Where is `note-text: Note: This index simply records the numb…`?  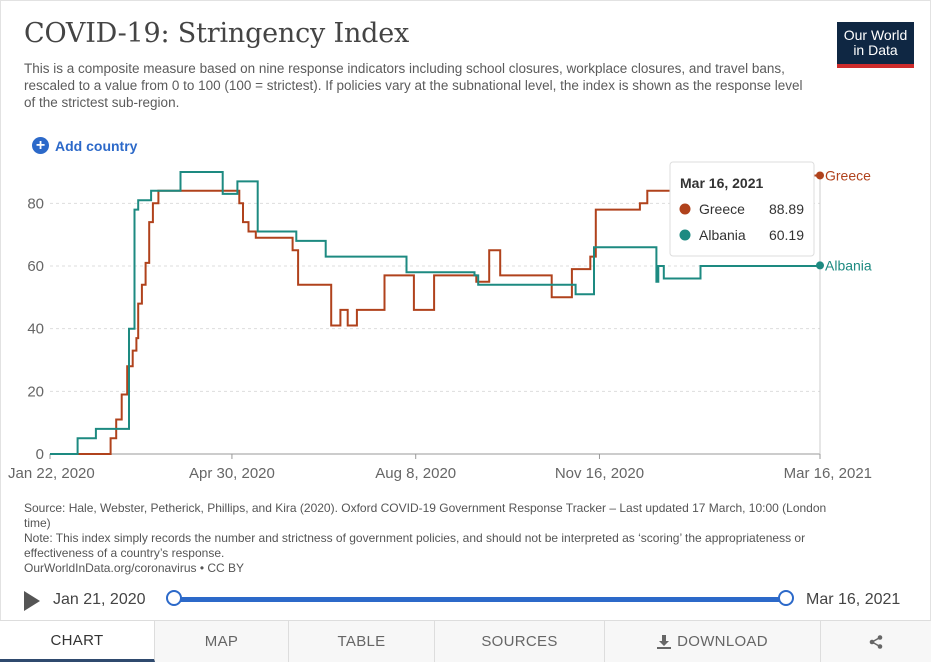
note-text: Note: This index simply records the numb… is located at coordinates (415, 545).